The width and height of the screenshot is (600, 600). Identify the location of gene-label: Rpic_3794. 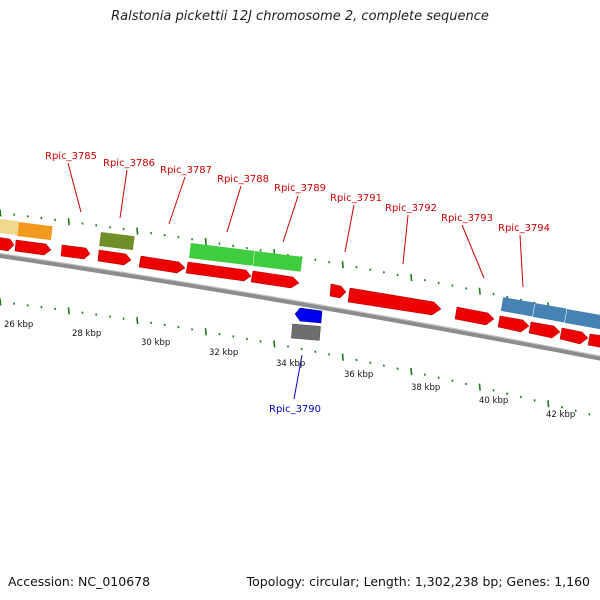
(524, 228).